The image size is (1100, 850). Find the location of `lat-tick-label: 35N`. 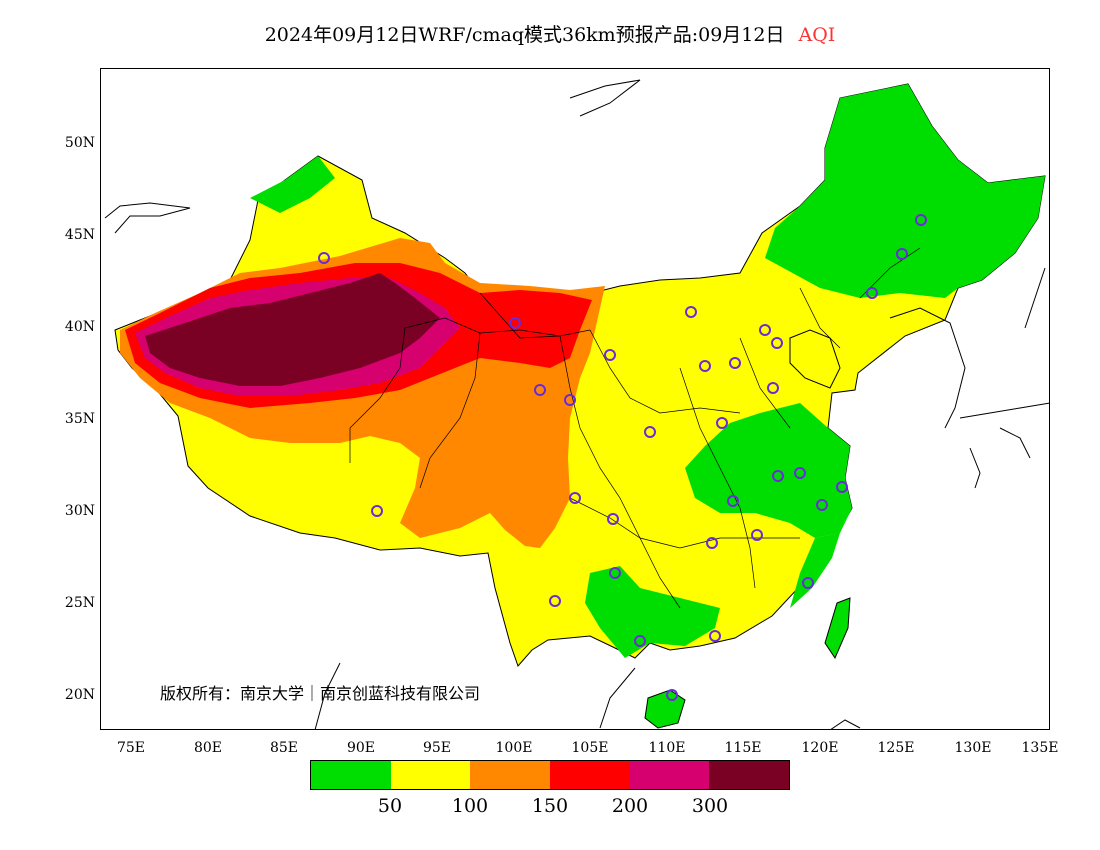

lat-tick-label: 35N is located at coordinates (79, 419).